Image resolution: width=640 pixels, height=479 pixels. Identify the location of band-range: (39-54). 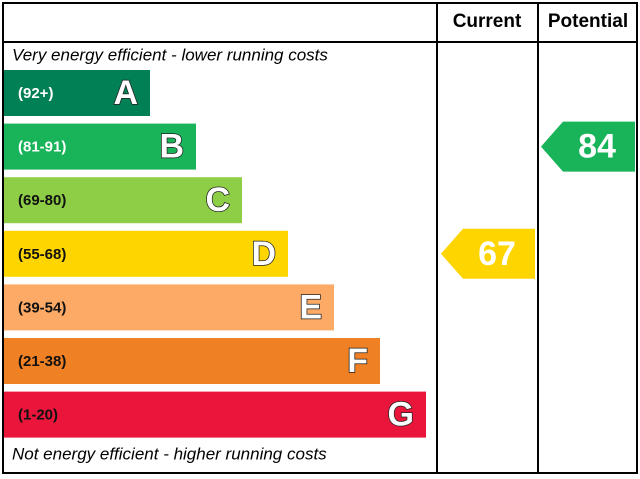
(42, 307).